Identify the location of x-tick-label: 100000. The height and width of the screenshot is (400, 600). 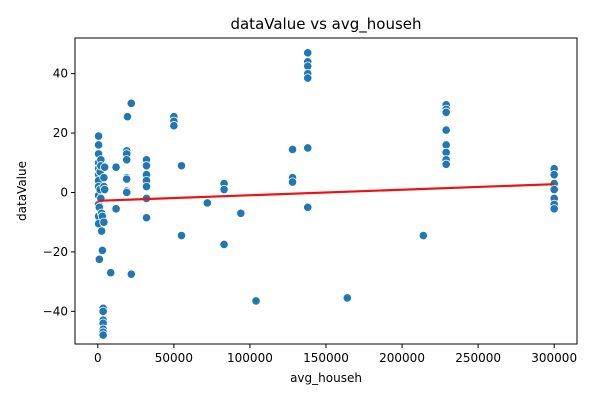
(250, 358).